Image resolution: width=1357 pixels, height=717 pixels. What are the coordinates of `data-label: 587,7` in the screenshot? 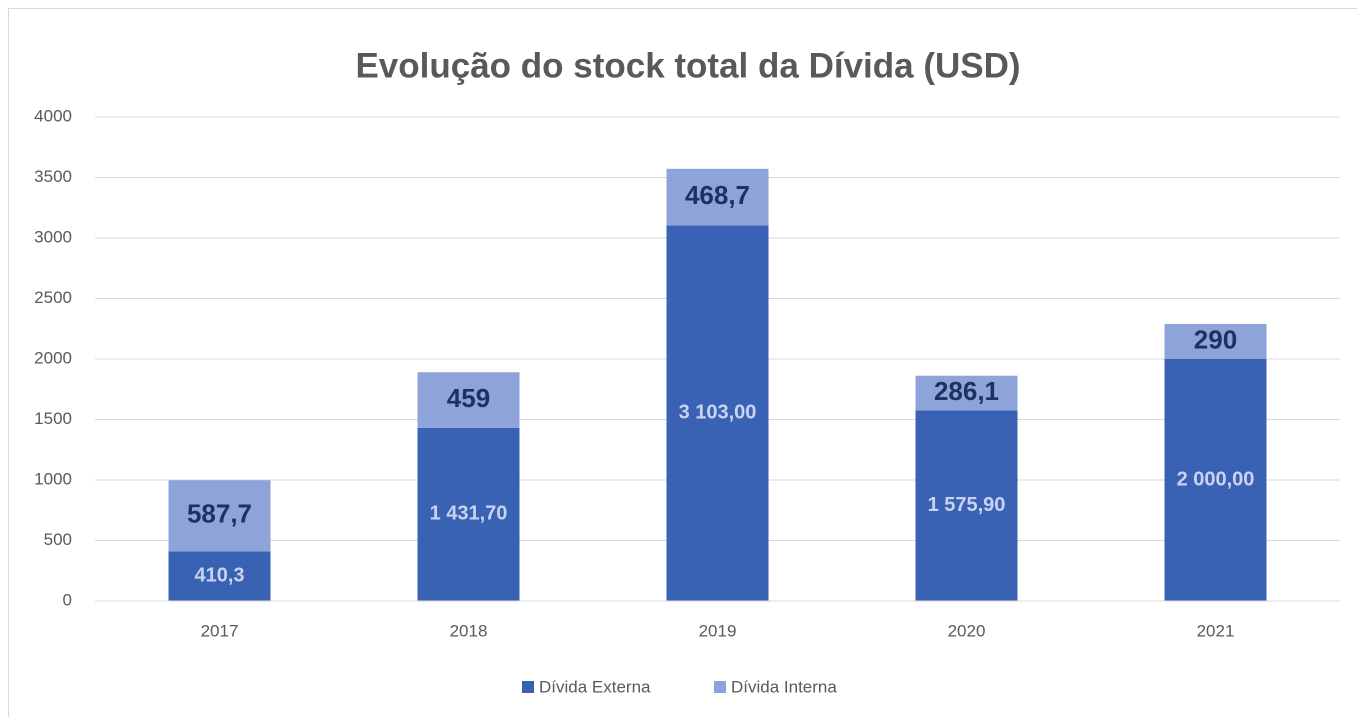 It's located at (219, 514).